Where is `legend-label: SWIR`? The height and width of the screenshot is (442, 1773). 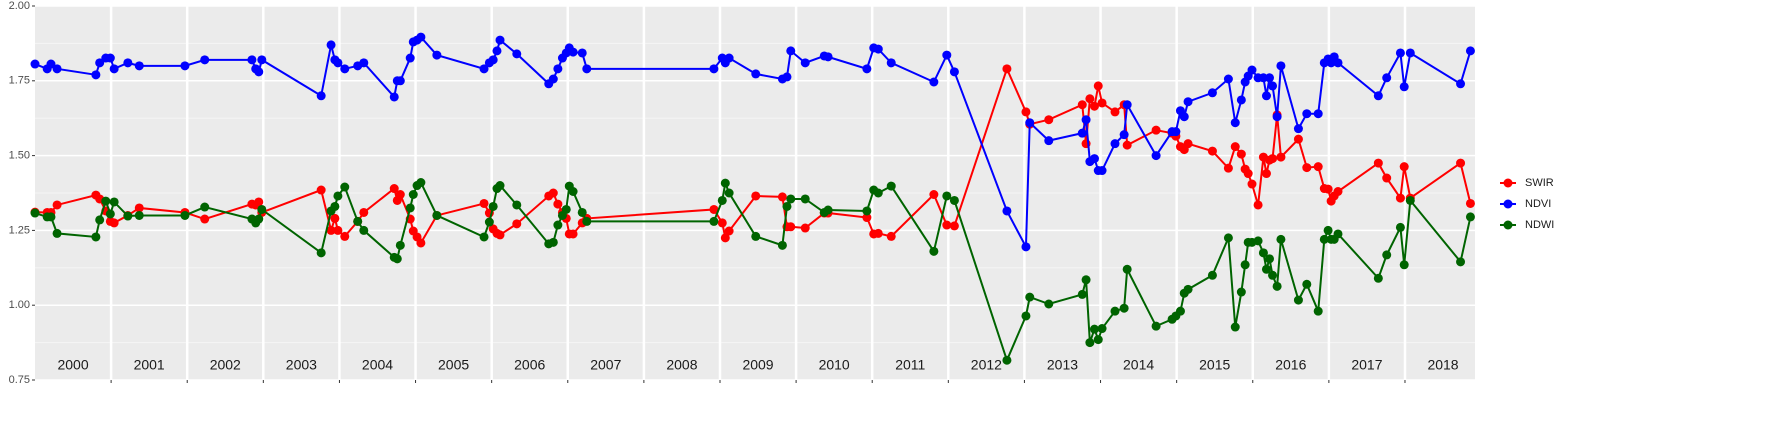
legend-label: SWIR is located at coordinates (1539, 183).